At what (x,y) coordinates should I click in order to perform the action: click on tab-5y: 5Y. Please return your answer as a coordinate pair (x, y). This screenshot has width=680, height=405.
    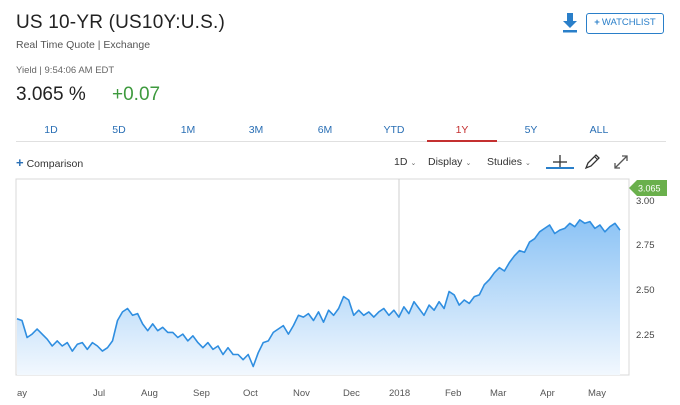
    Looking at the image, I should click on (531, 130).